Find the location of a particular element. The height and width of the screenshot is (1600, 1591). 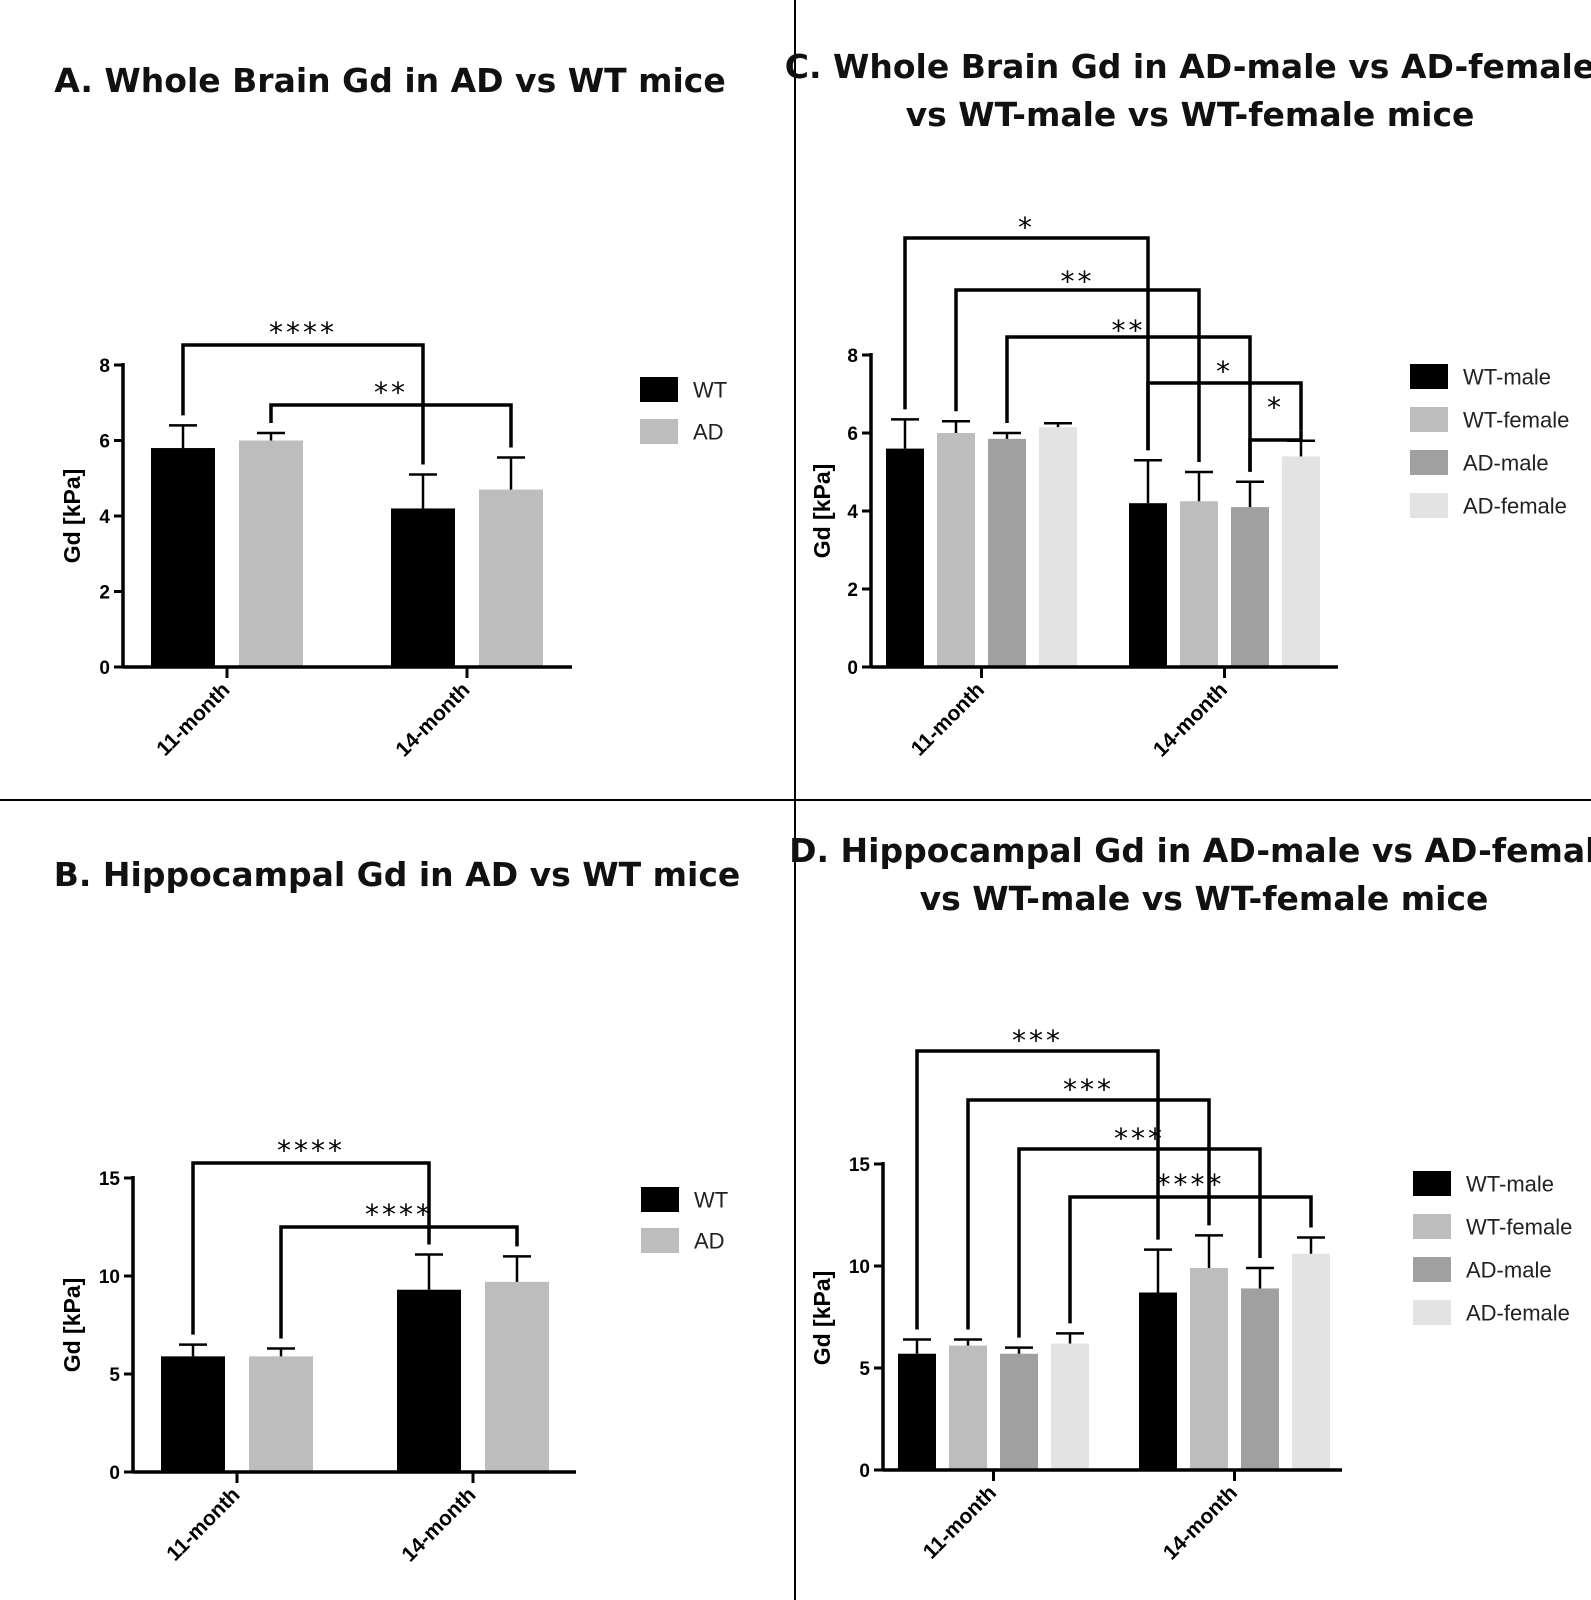

legend-swatch-WT-male is located at coordinates (1432, 1183).